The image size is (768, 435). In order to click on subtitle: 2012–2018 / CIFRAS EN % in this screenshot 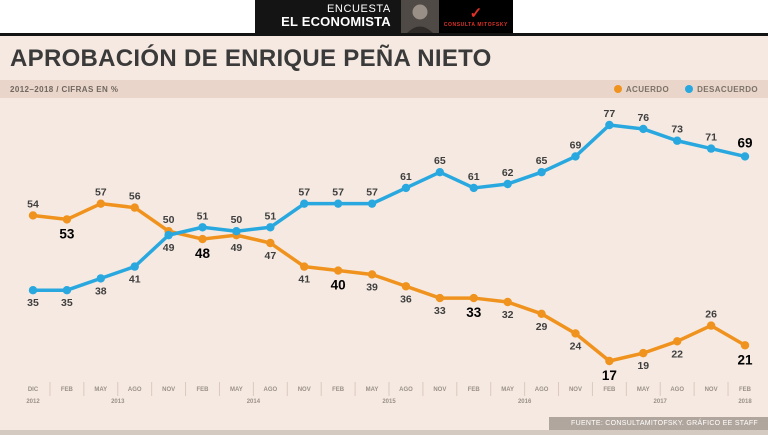, I will do `click(64, 89)`.